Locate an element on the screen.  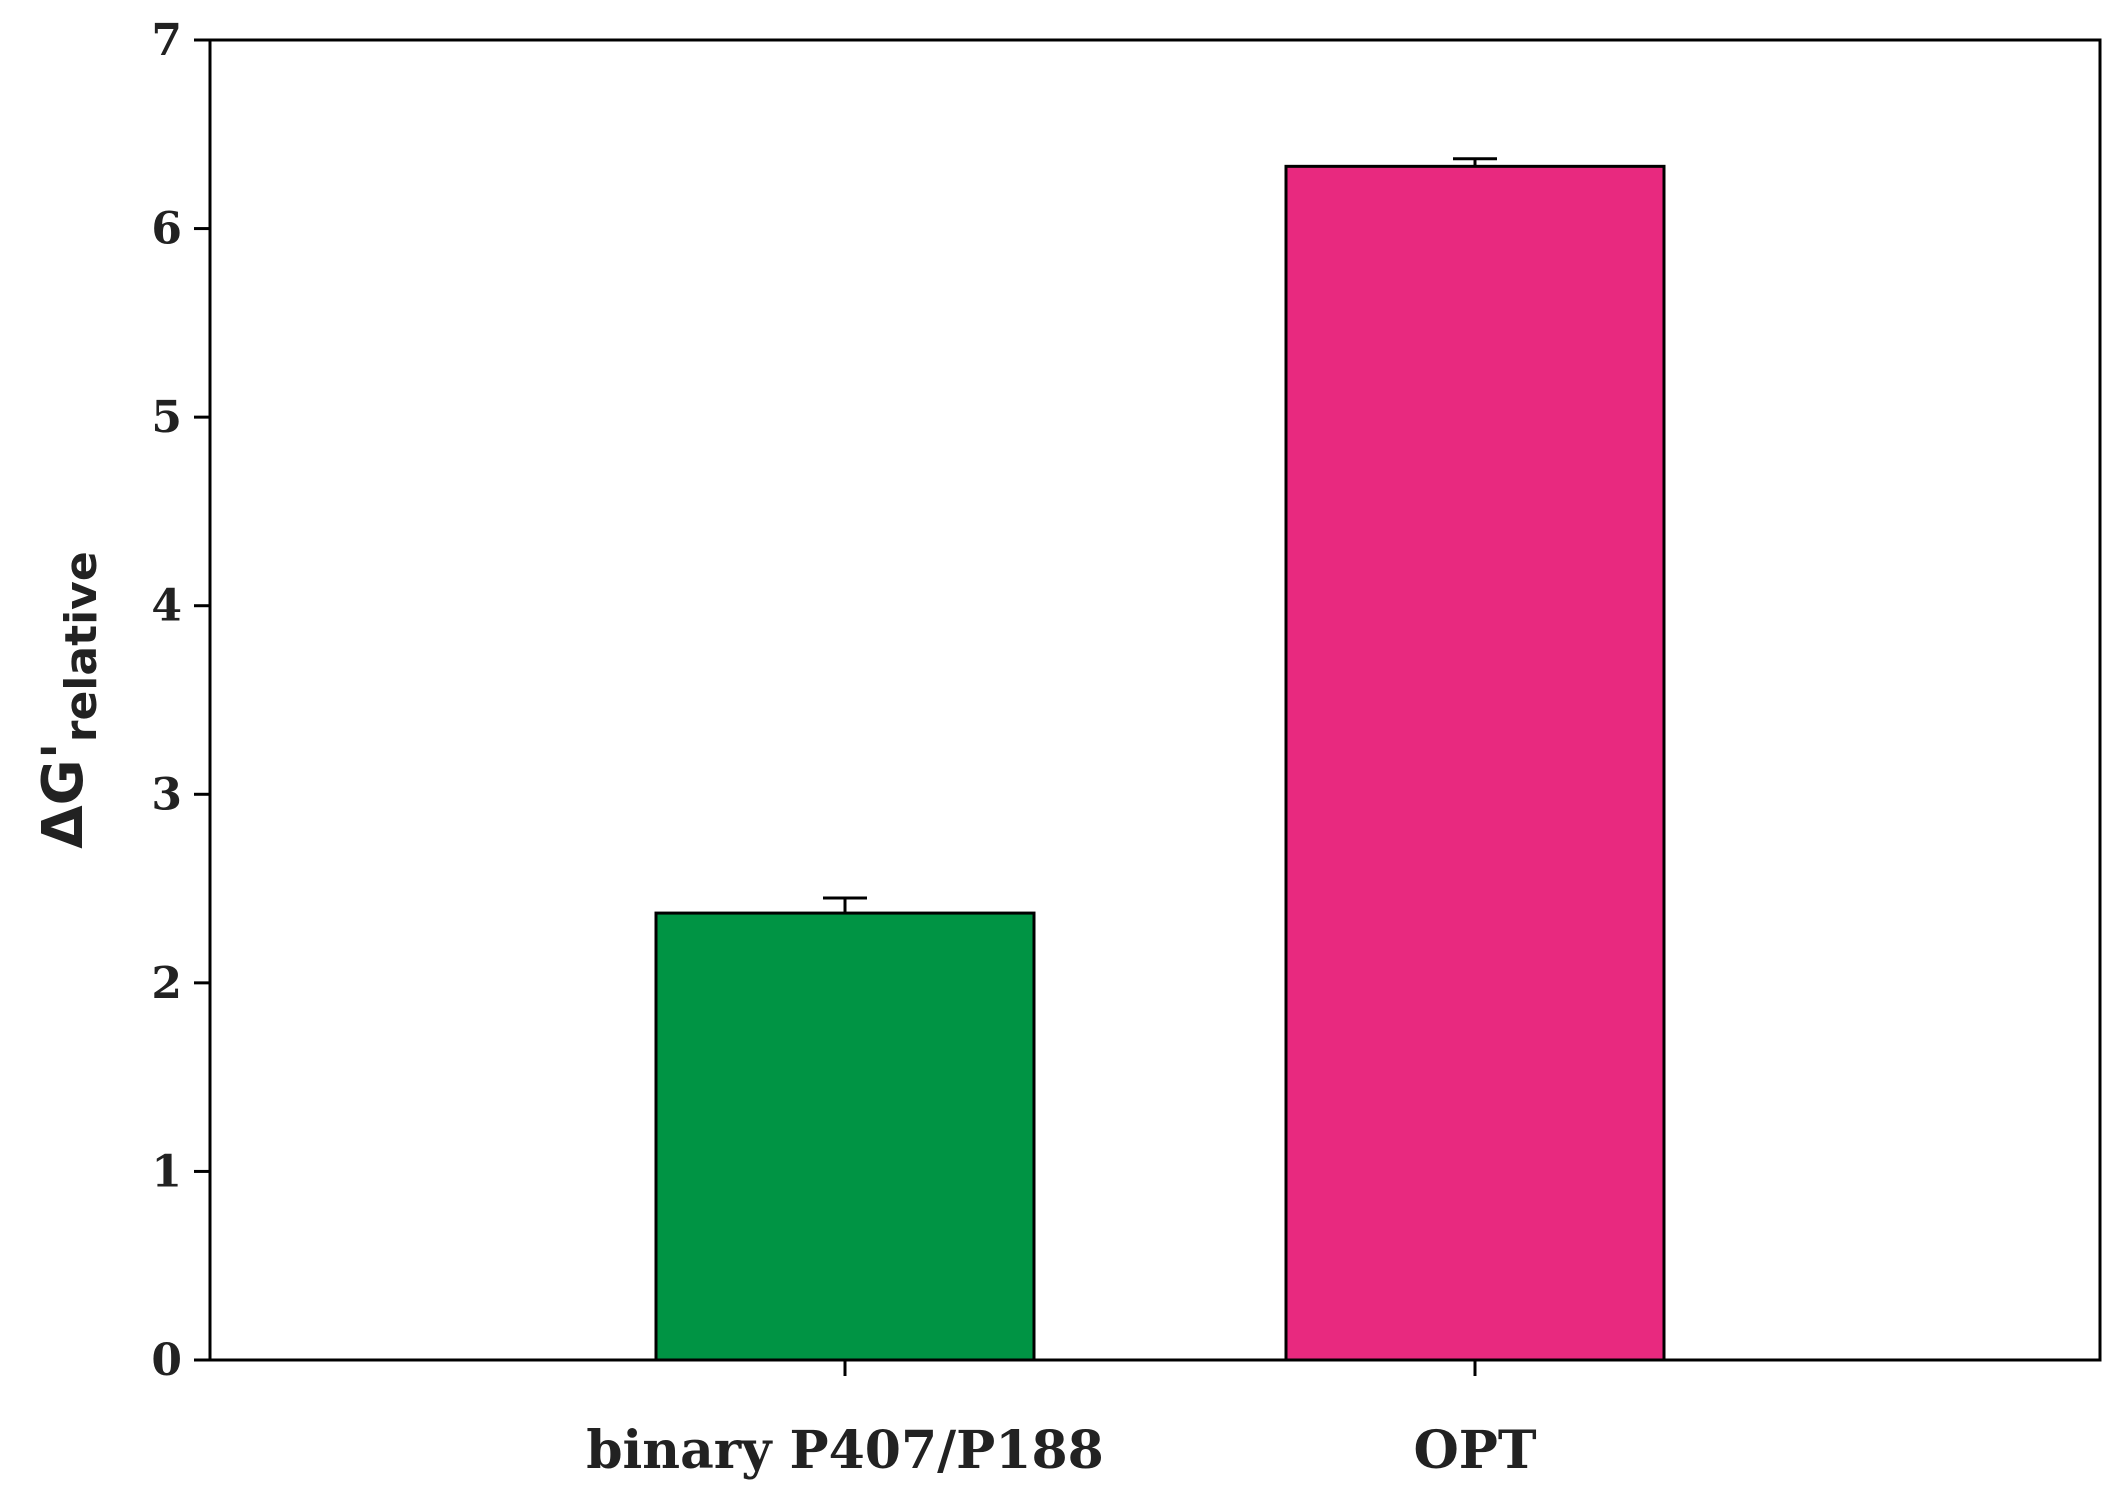
y-axis: 0 1 2 3 4 5 6 7 is located at coordinates (180, 700).